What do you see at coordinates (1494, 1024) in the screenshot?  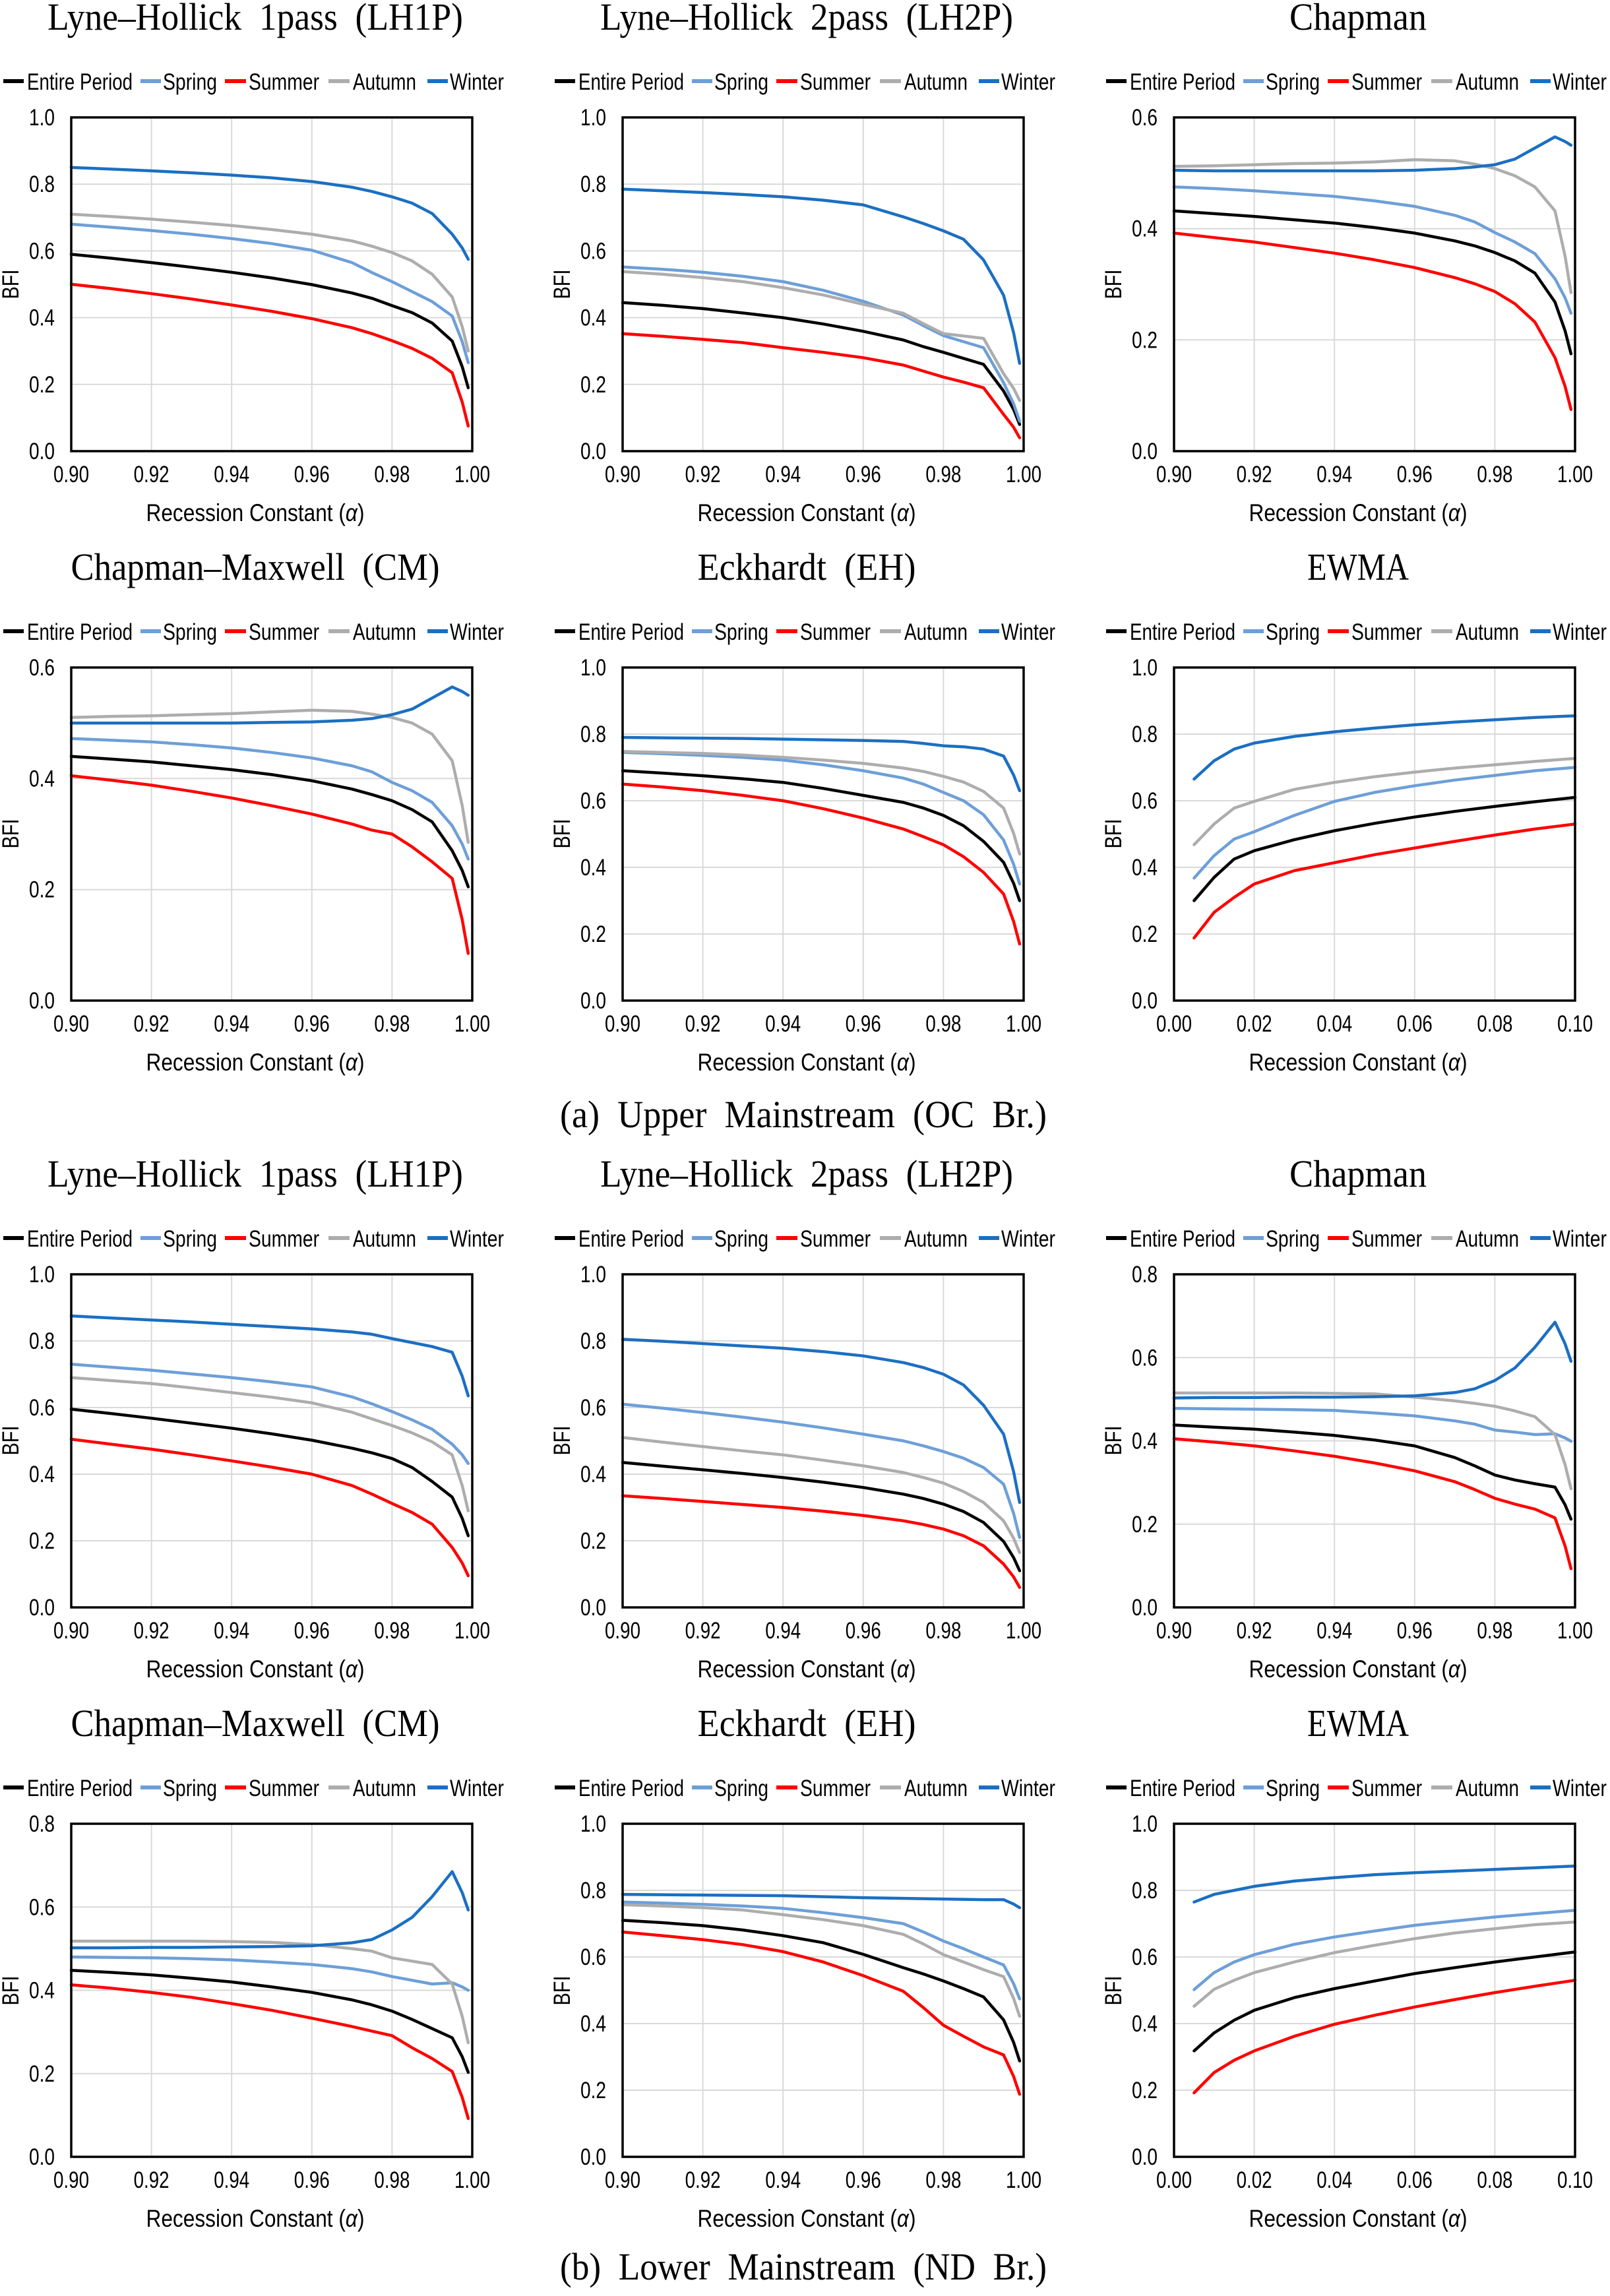 I see `svg-text: 0.08` at bounding box center [1494, 1024].